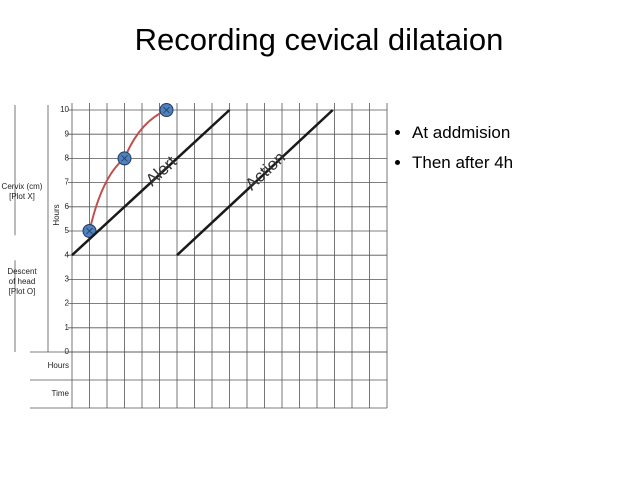  Describe the element at coordinates (22, 186) in the screenshot. I see `annotation-line: Cervix (cm)` at that location.